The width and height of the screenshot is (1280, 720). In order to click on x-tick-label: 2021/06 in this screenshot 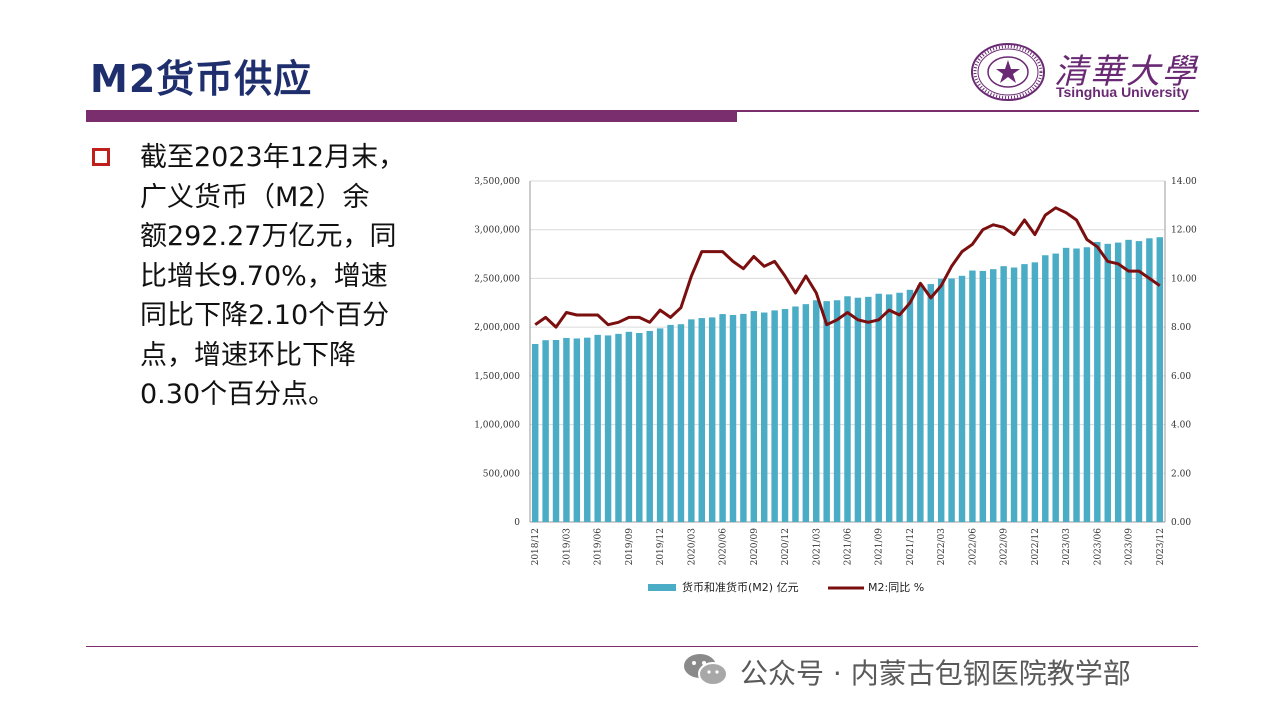, I will do `click(849, 547)`.